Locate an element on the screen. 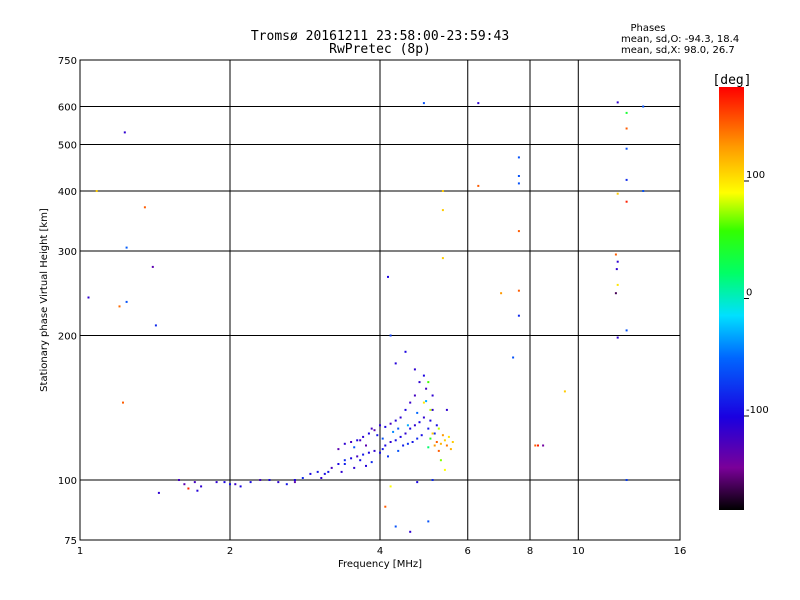 The height and width of the screenshot is (600, 800). y-axis-ticks: 75 100 200 300 400 500 600 750 is located at coordinates (67, 301).